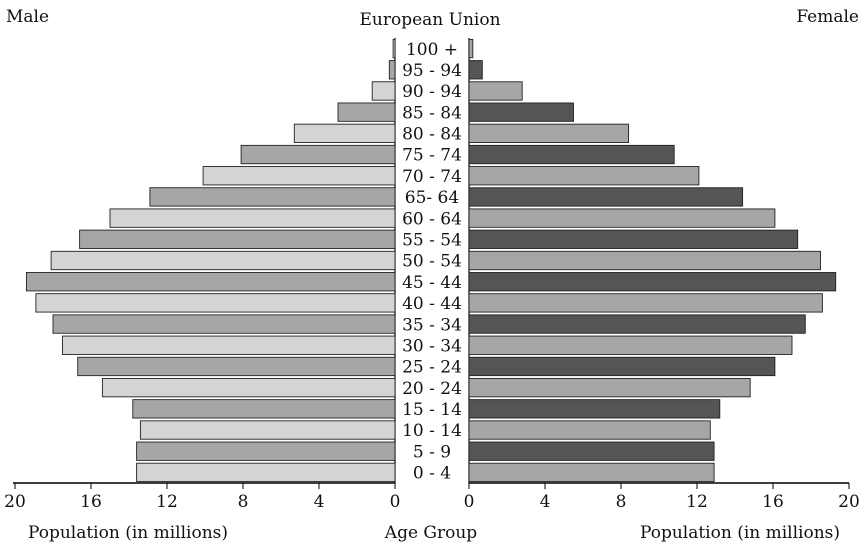  What do you see at coordinates (432, 410) in the screenshot?
I see `age-group-label: 15 - 14` at bounding box center [432, 410].